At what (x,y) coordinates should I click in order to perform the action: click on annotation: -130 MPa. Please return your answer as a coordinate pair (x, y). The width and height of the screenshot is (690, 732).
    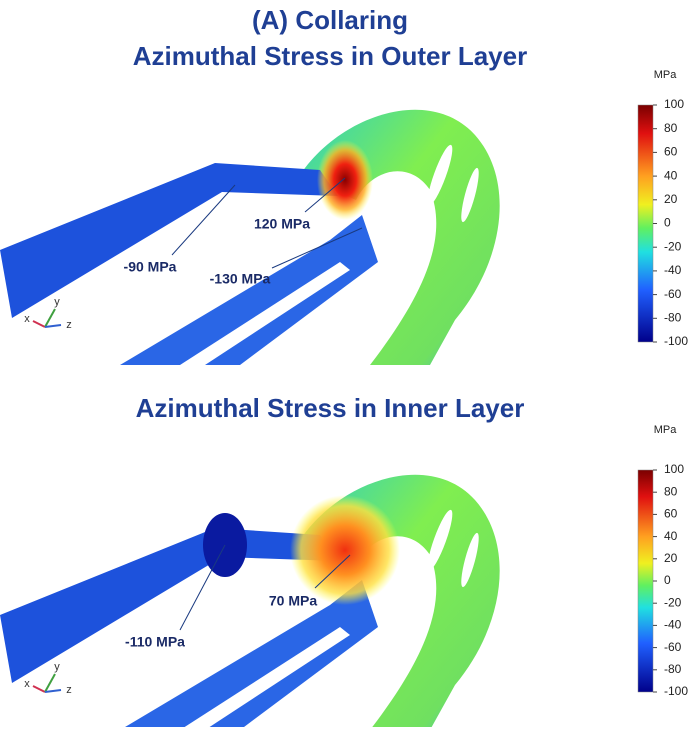
    Looking at the image, I should click on (240, 279).